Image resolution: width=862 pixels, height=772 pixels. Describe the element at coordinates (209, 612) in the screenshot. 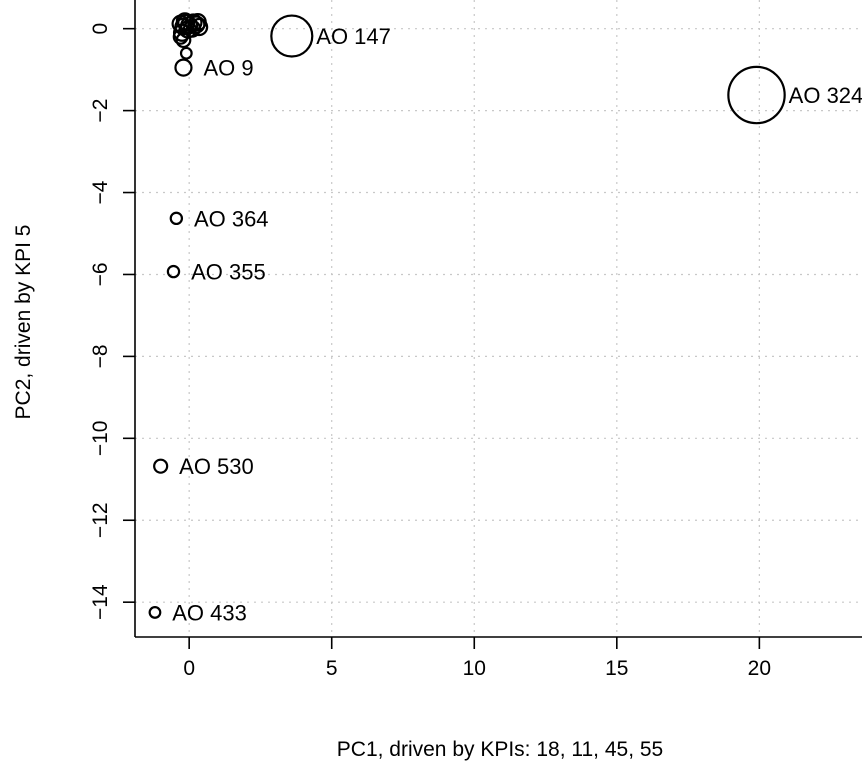

I see `point-label: AO 433` at that location.